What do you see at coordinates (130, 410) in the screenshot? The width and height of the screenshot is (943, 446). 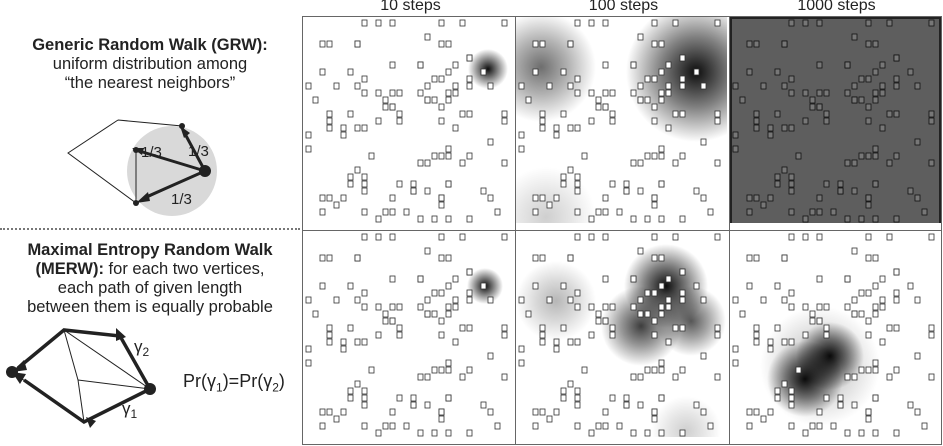 I see `svg-text: γ1` at bounding box center [130, 410].